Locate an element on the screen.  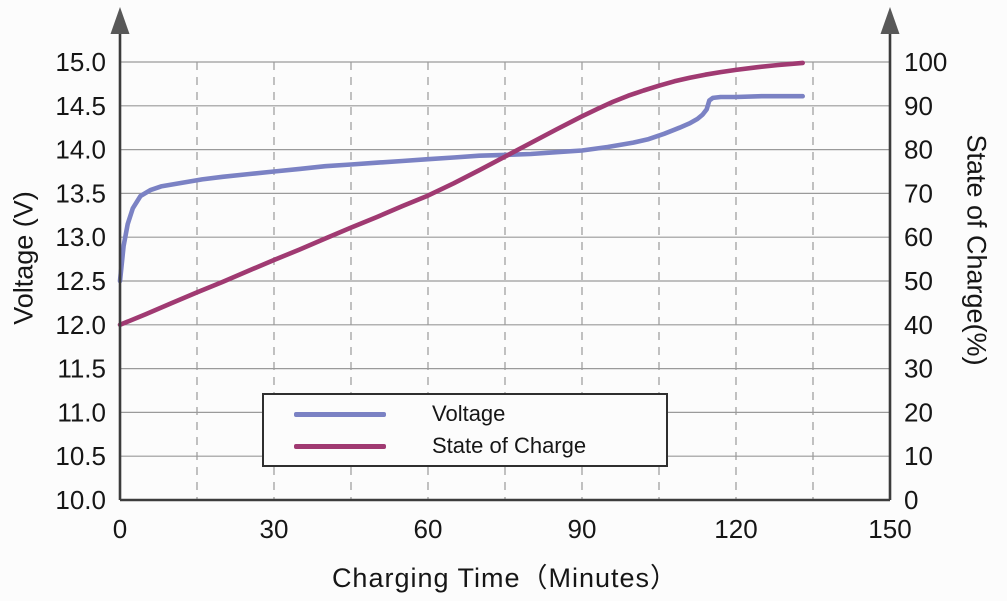
y-tick-label-right: 60 is located at coordinates (918, 237).